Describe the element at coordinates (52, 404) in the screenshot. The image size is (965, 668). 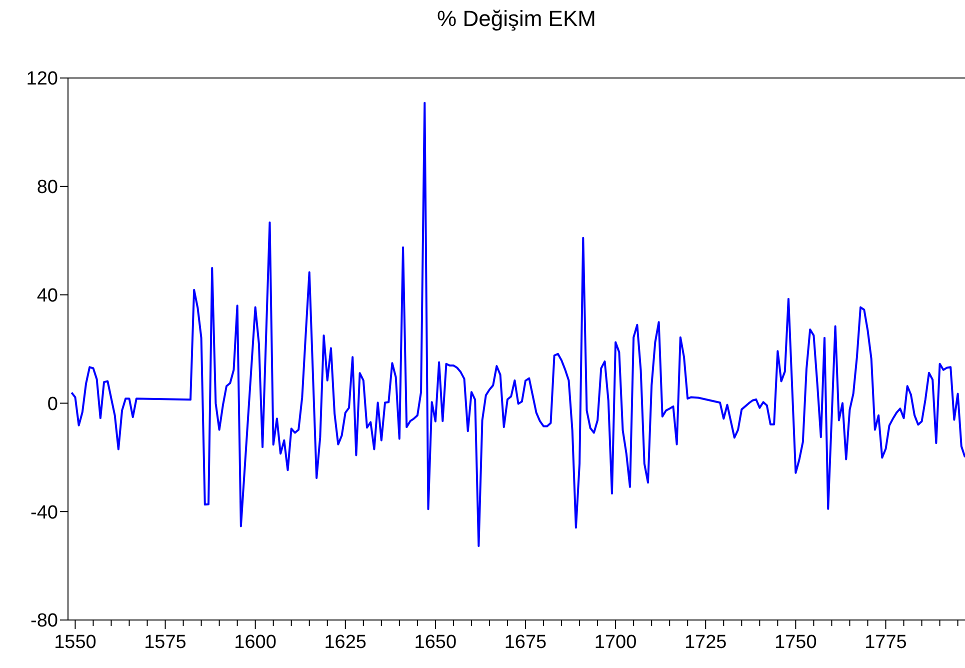
I see `y-tick-label: 0` at that location.